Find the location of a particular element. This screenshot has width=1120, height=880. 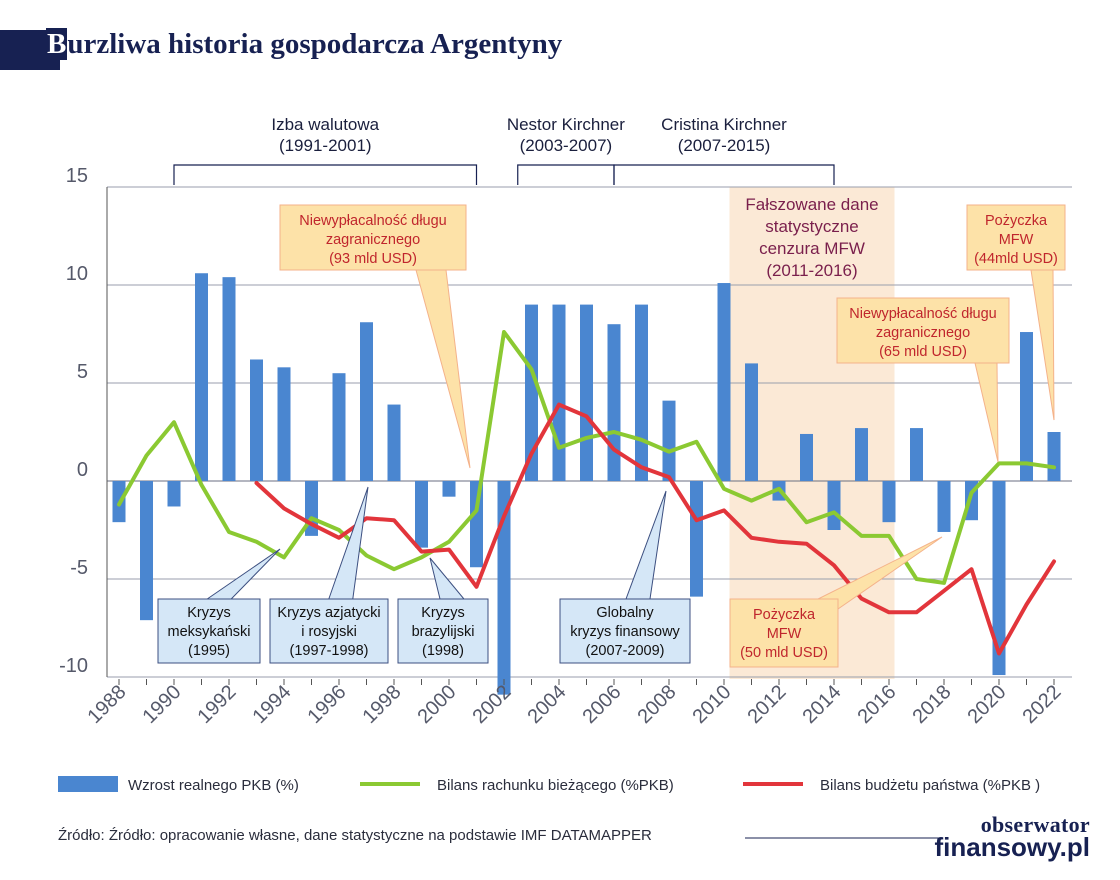

period-label: (2007-2015) is located at coordinates (724, 145).